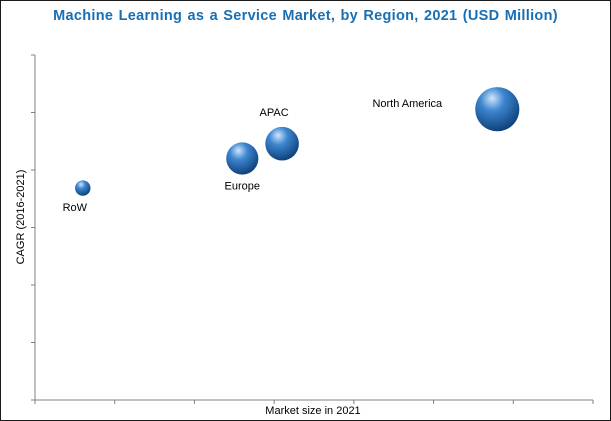  I want to click on bubble-label-apac: APAC, so click(274, 113).